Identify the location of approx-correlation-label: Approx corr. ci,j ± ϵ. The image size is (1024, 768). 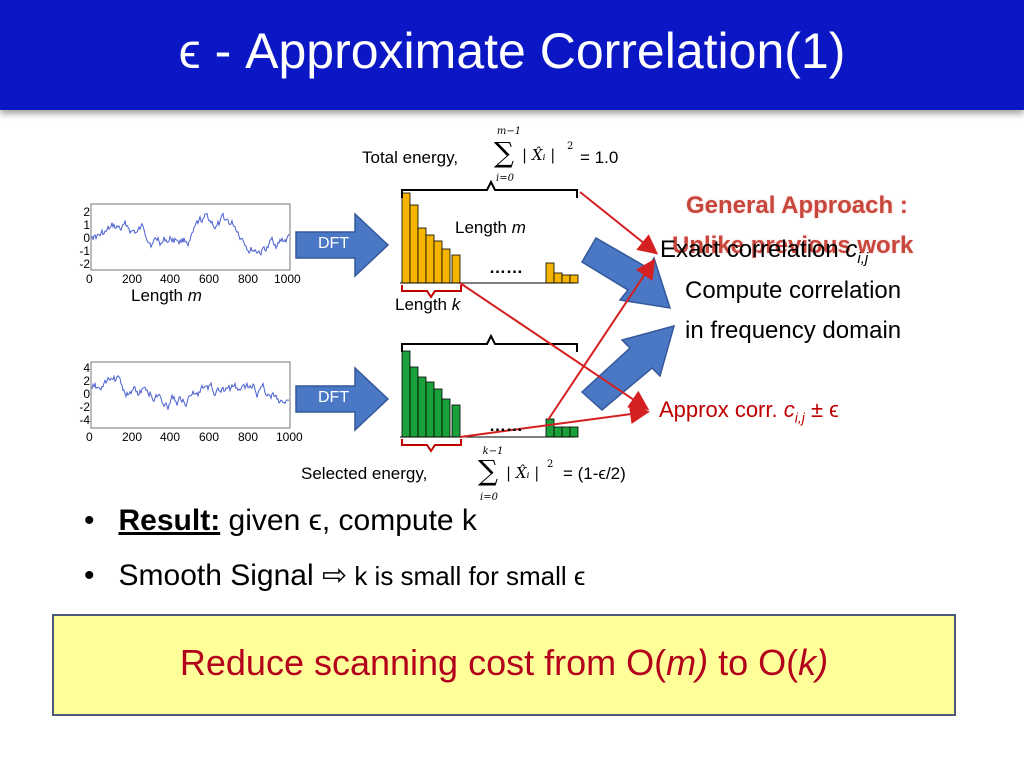
(749, 411).